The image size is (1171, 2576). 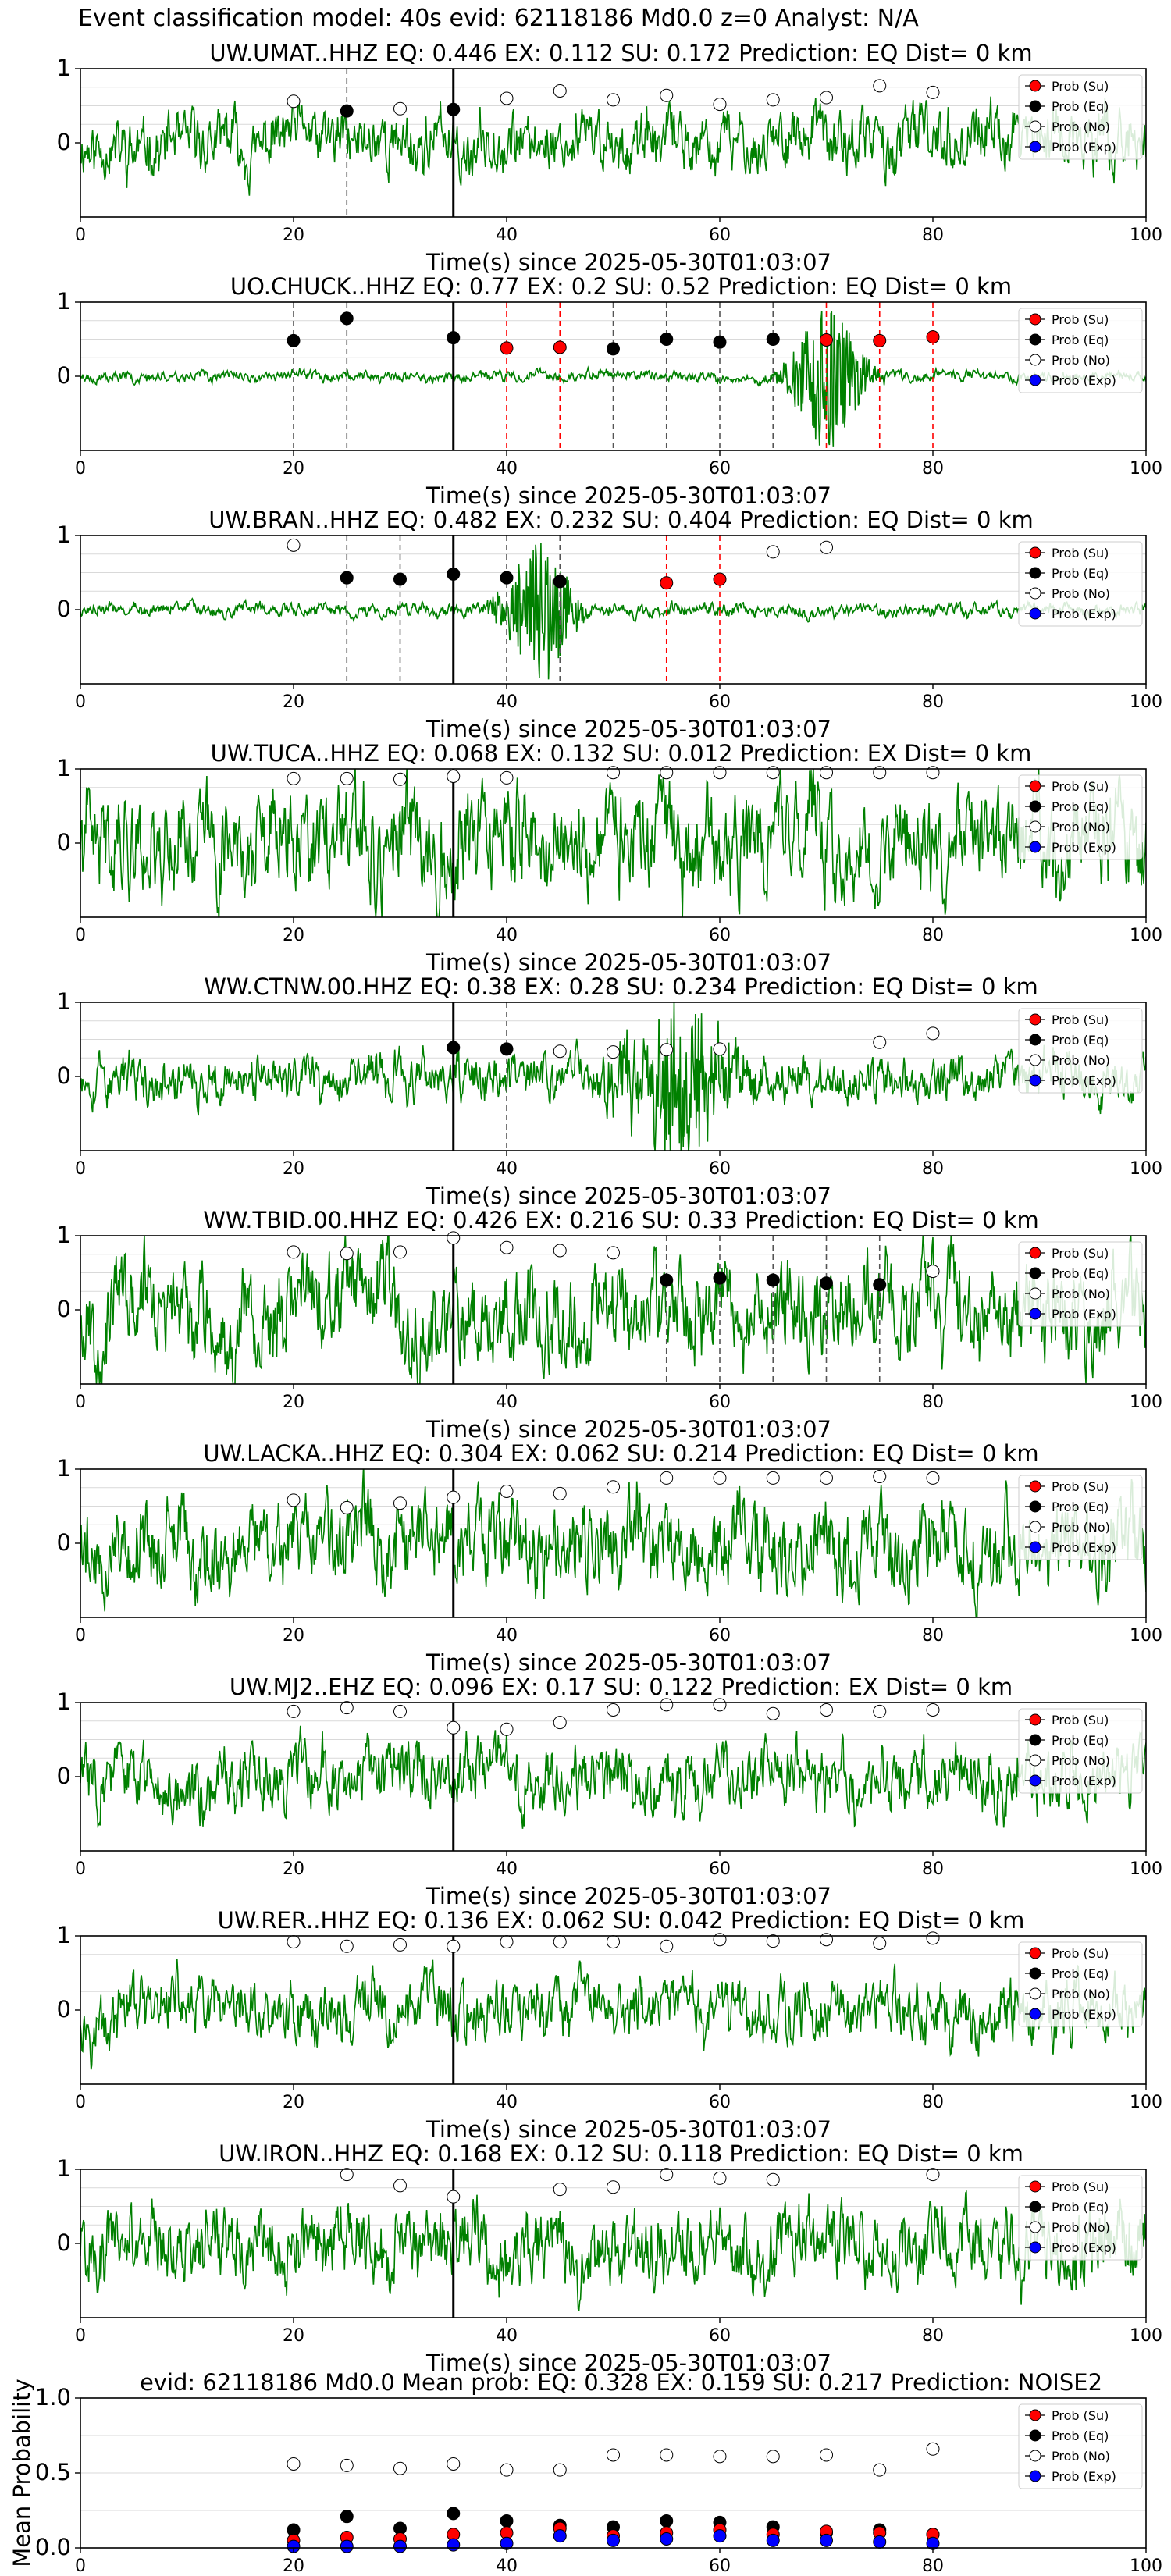 I want to click on x-tick-label: 80, so click(x=933, y=1869).